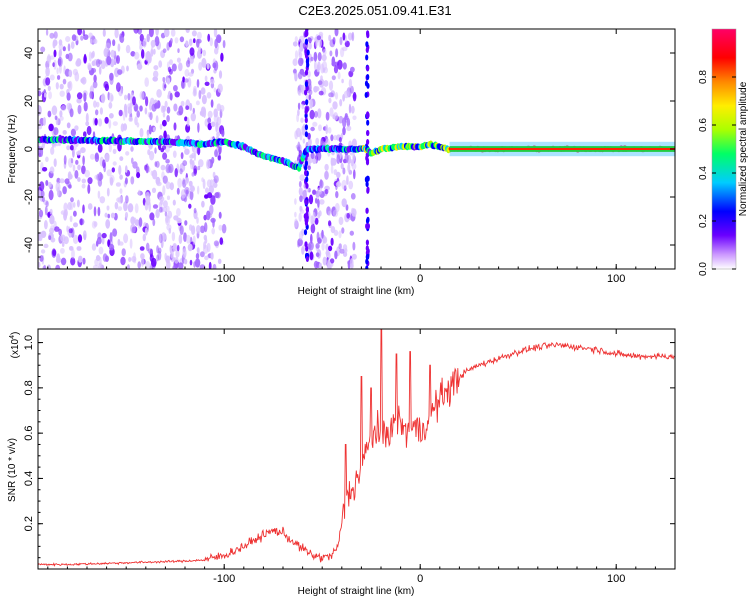 This screenshot has width=750, height=600. What do you see at coordinates (29, 245) in the screenshot?
I see `y-tick-label: -40` at bounding box center [29, 245].